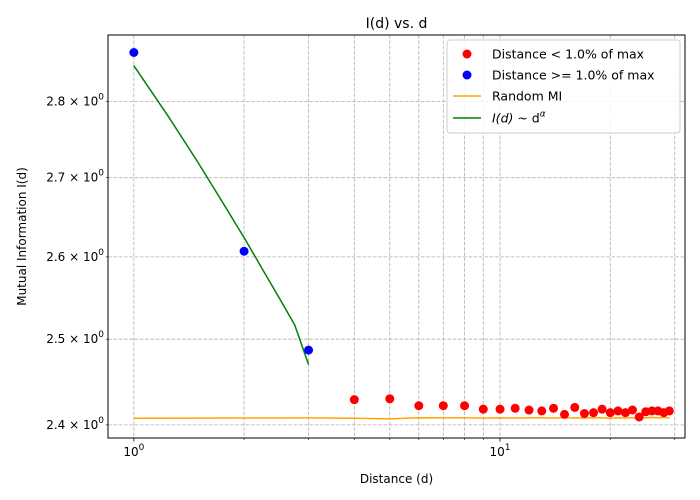 Image resolution: width=700 pixels, height=500 pixels. Describe the element at coordinates (573, 75) in the screenshot. I see `legend-label-above-threshold: Distance >= 1.0% of max` at that location.